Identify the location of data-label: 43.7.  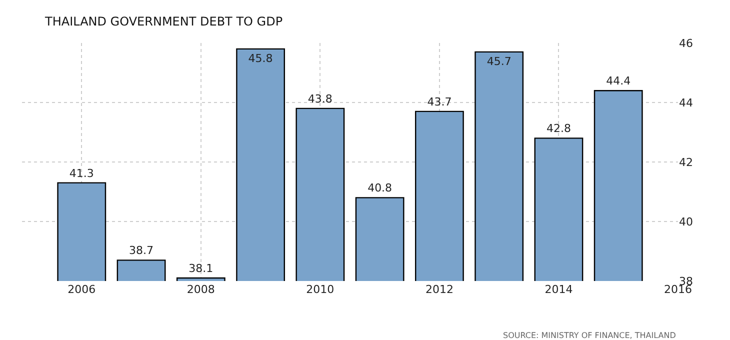
(439, 101).